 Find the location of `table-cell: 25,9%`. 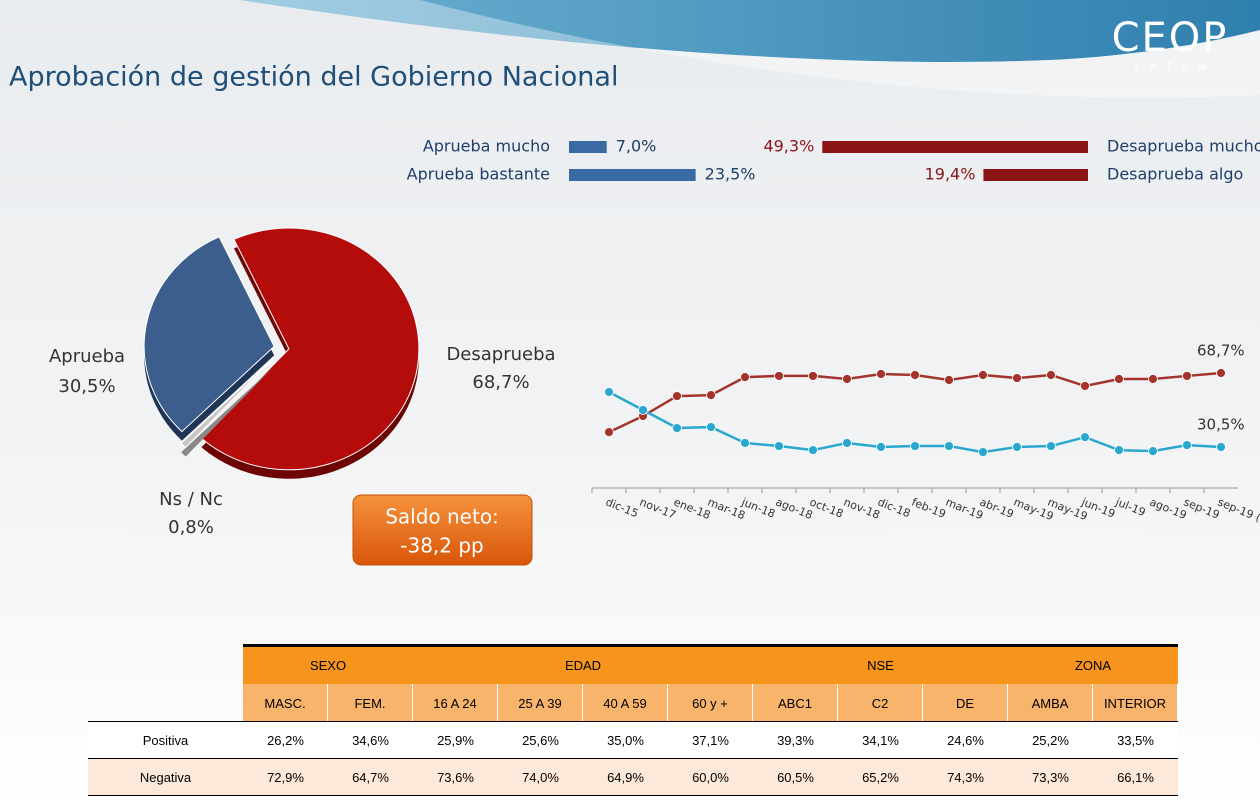

table-cell: 25,9% is located at coordinates (455, 740).